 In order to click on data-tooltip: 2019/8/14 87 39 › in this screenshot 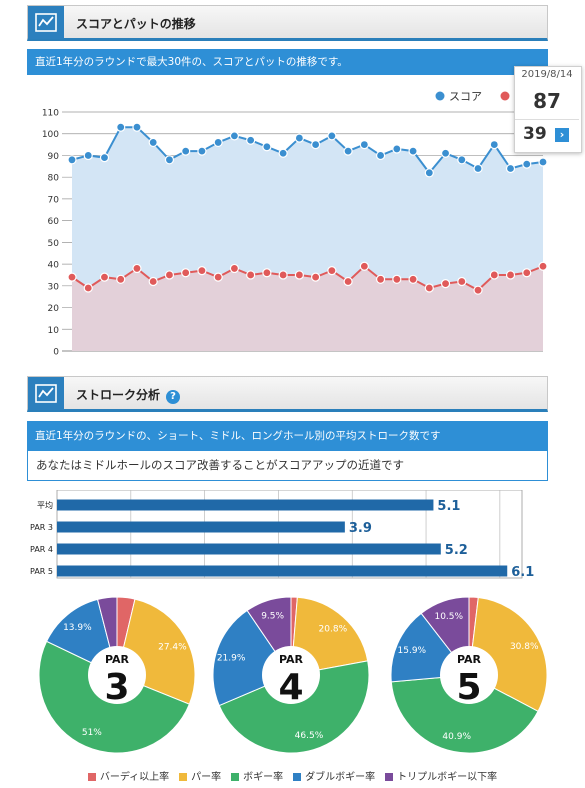, I will do `click(548, 109)`.